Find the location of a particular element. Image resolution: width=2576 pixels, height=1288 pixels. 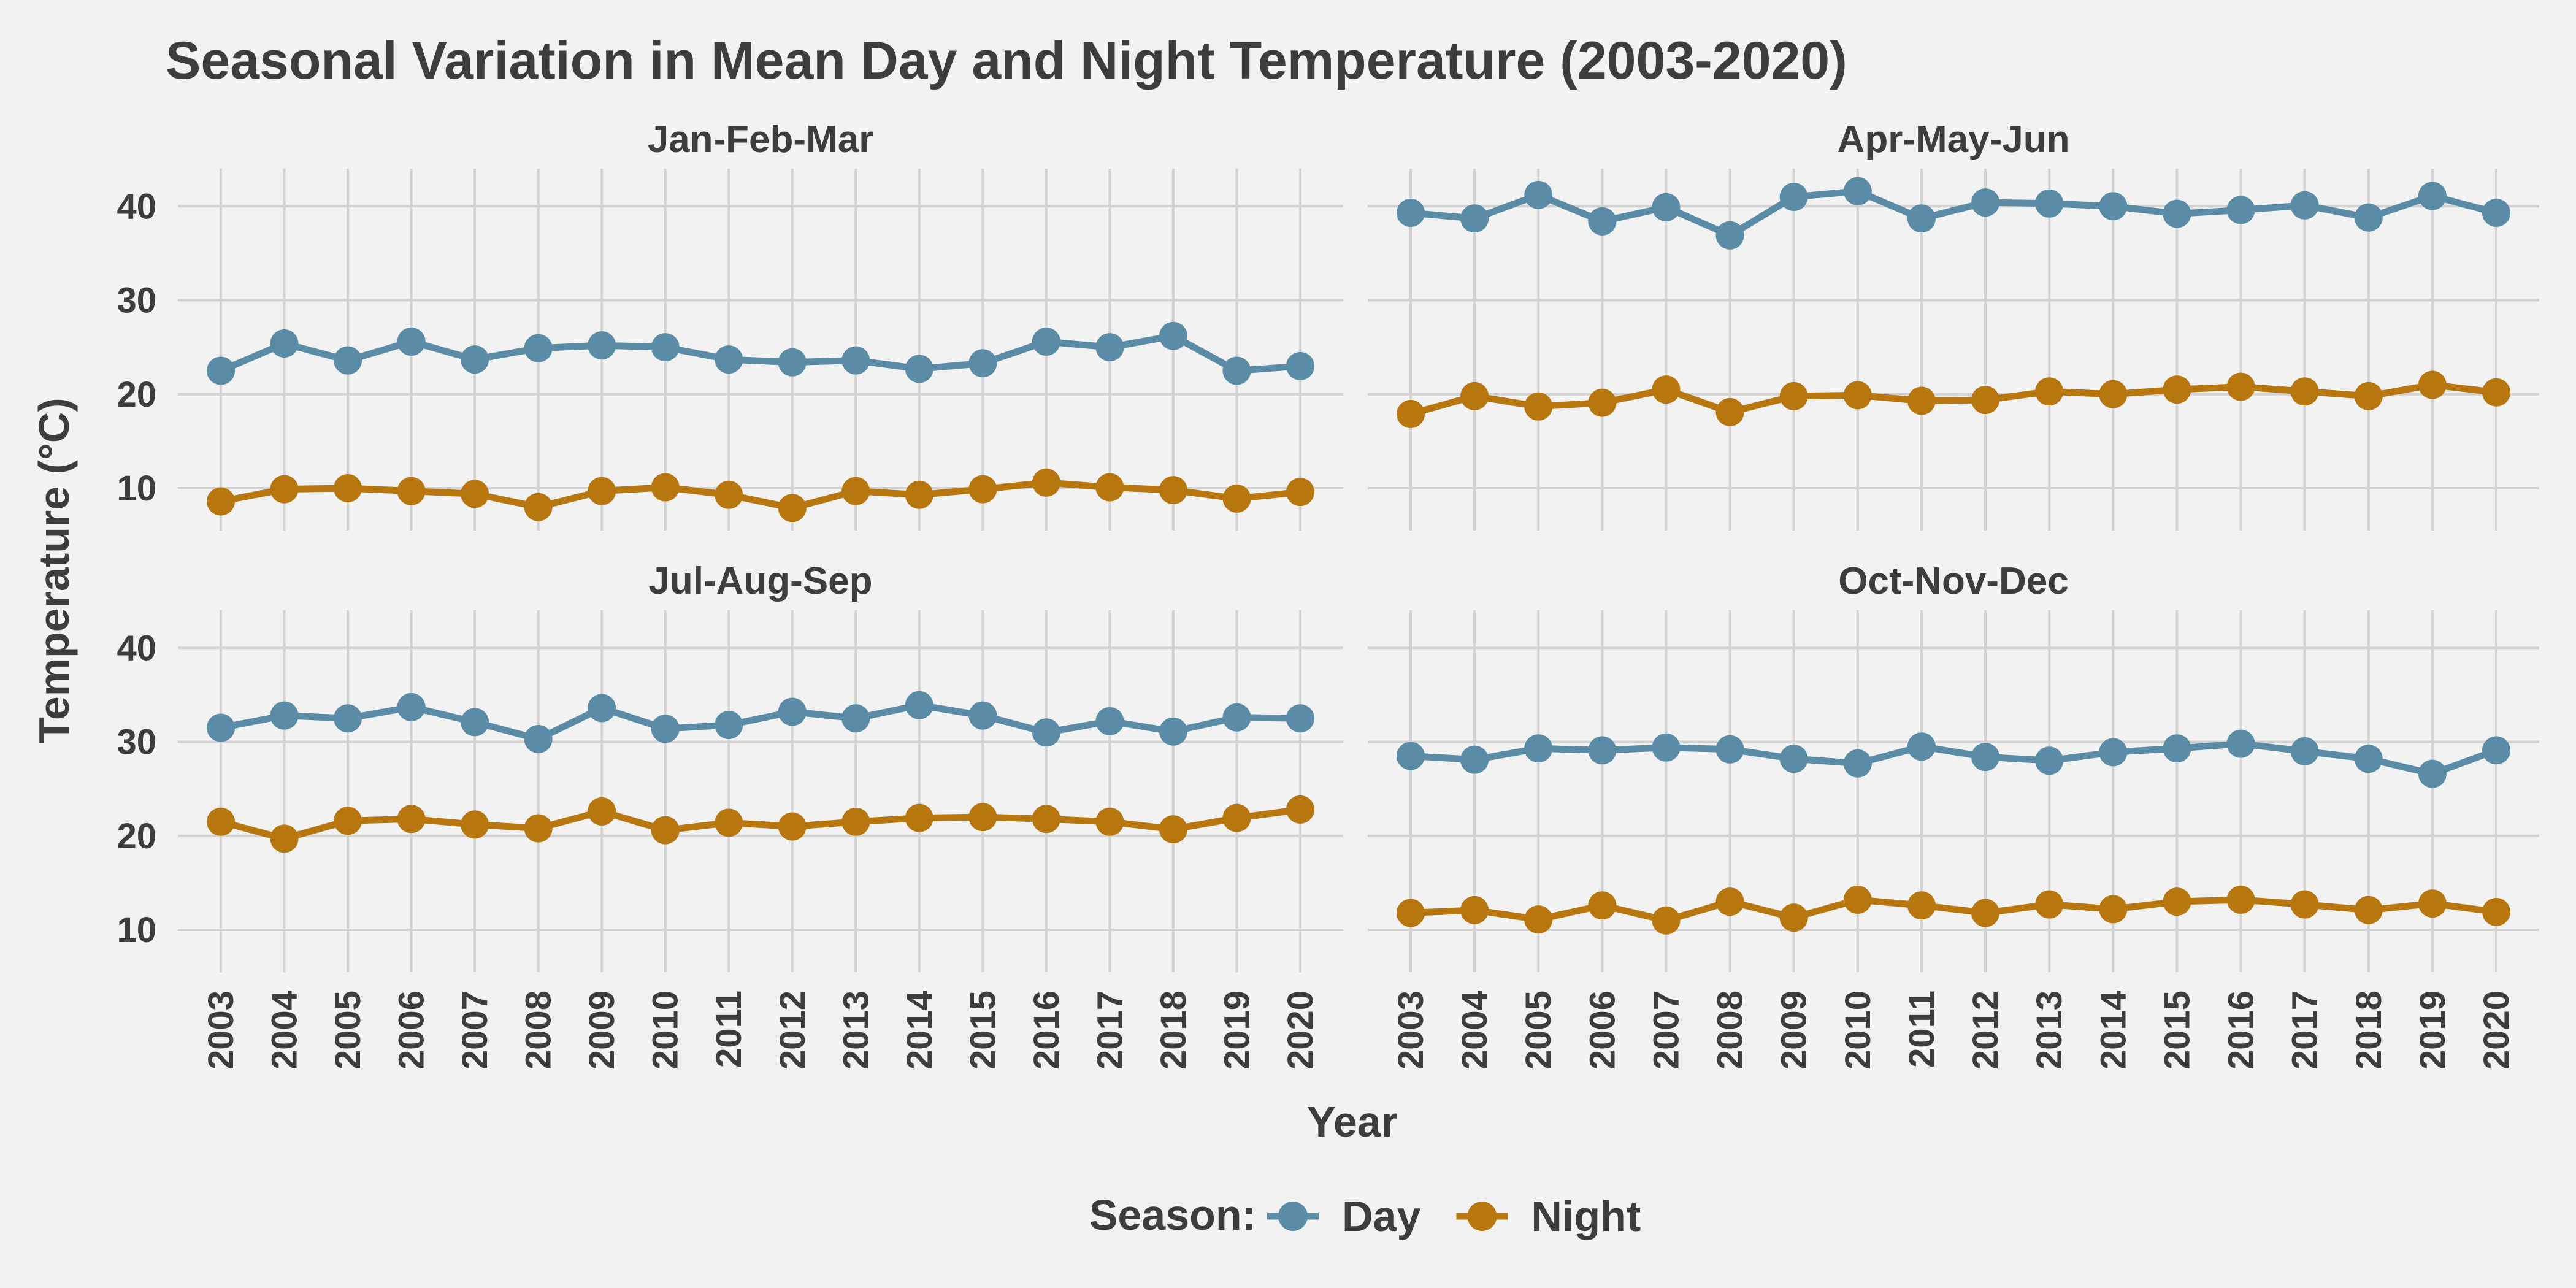

x-tick-label: 2006 is located at coordinates (412, 1030).